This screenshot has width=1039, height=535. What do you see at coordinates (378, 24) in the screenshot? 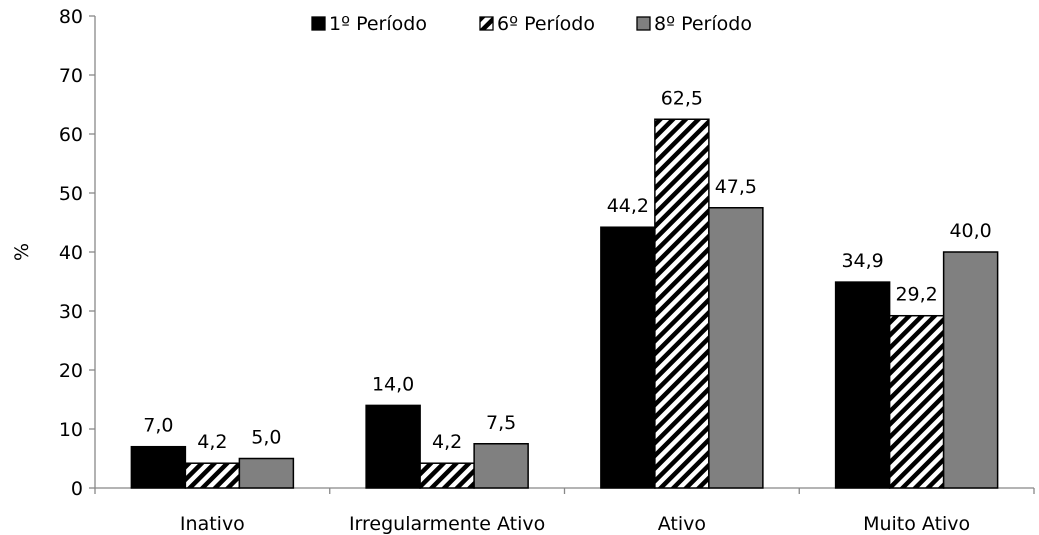
I see `legend-label: 1º Período` at bounding box center [378, 24].